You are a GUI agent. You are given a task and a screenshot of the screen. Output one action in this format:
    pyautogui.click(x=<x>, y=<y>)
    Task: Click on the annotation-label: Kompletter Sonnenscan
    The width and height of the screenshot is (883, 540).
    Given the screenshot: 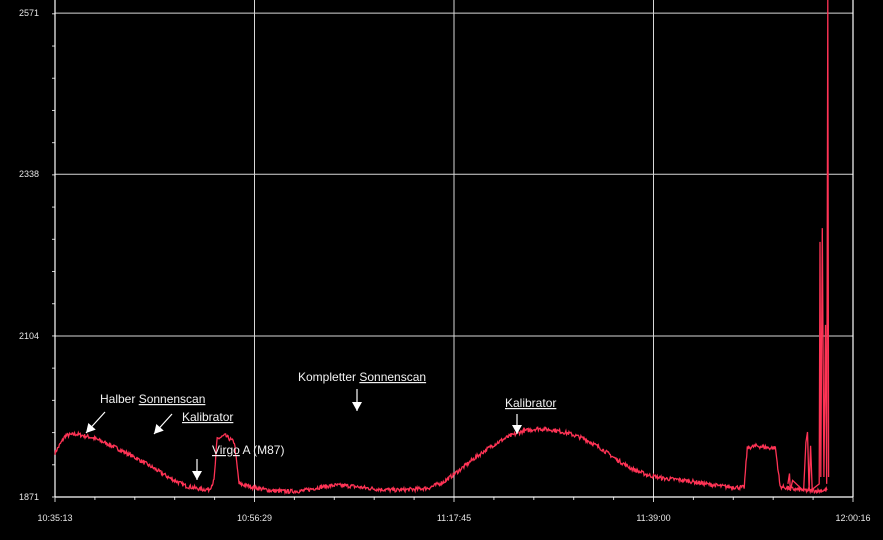 What is the action you would take?
    pyautogui.click(x=362, y=377)
    